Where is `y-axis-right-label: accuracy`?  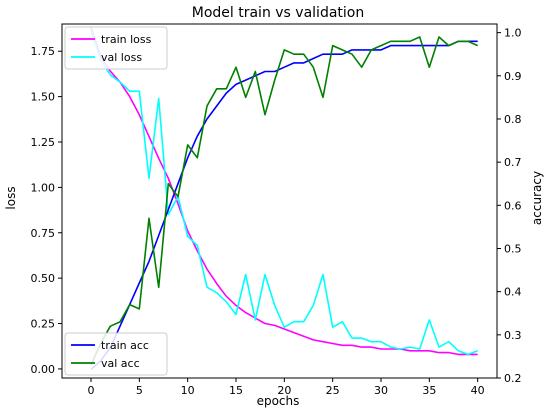
y-axis-right-label: accuracy is located at coordinates (537, 198).